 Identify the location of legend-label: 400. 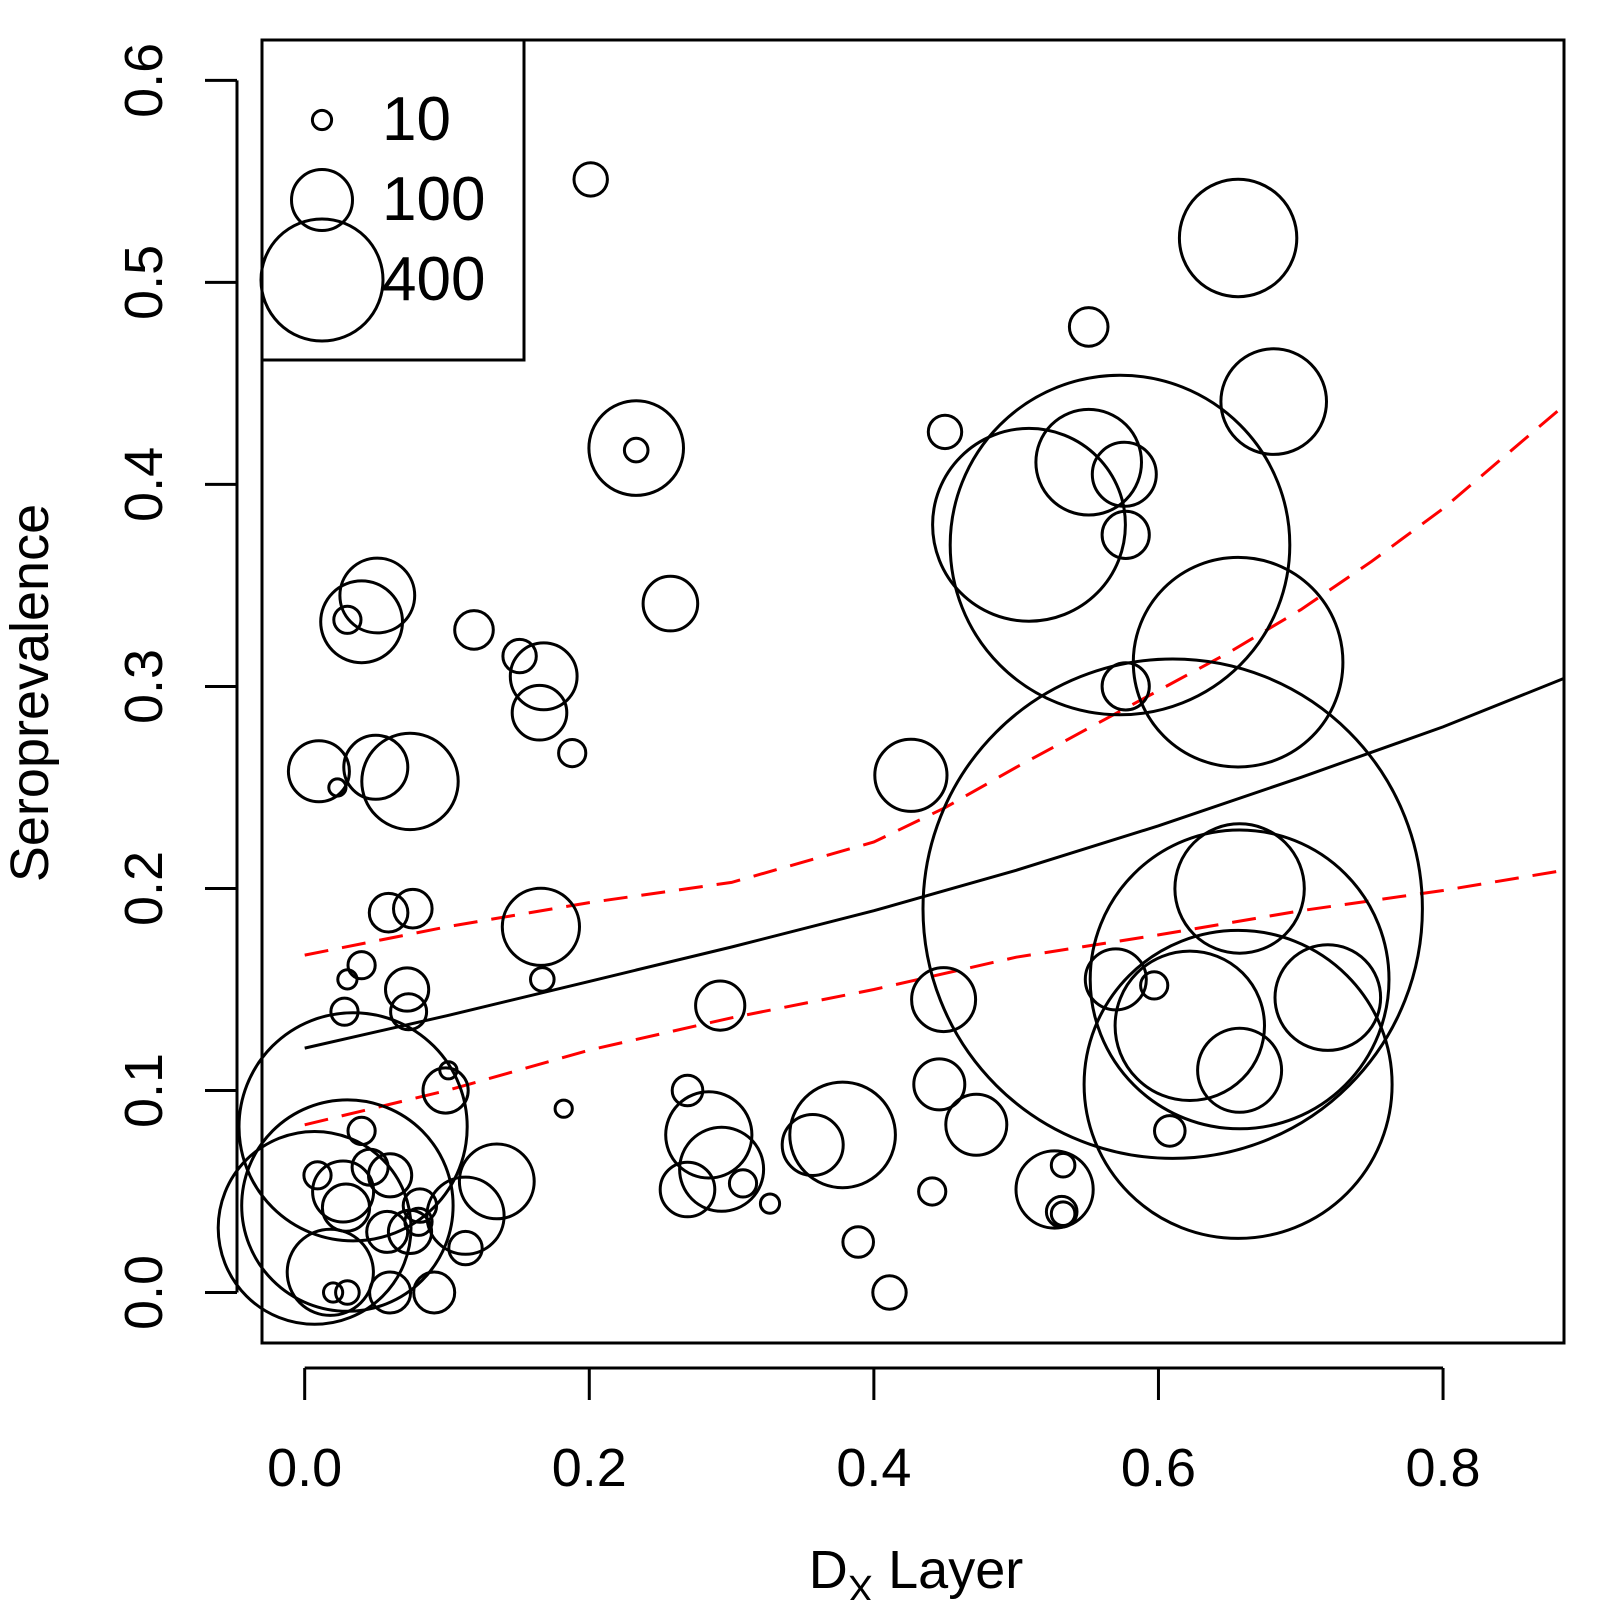
(433, 279).